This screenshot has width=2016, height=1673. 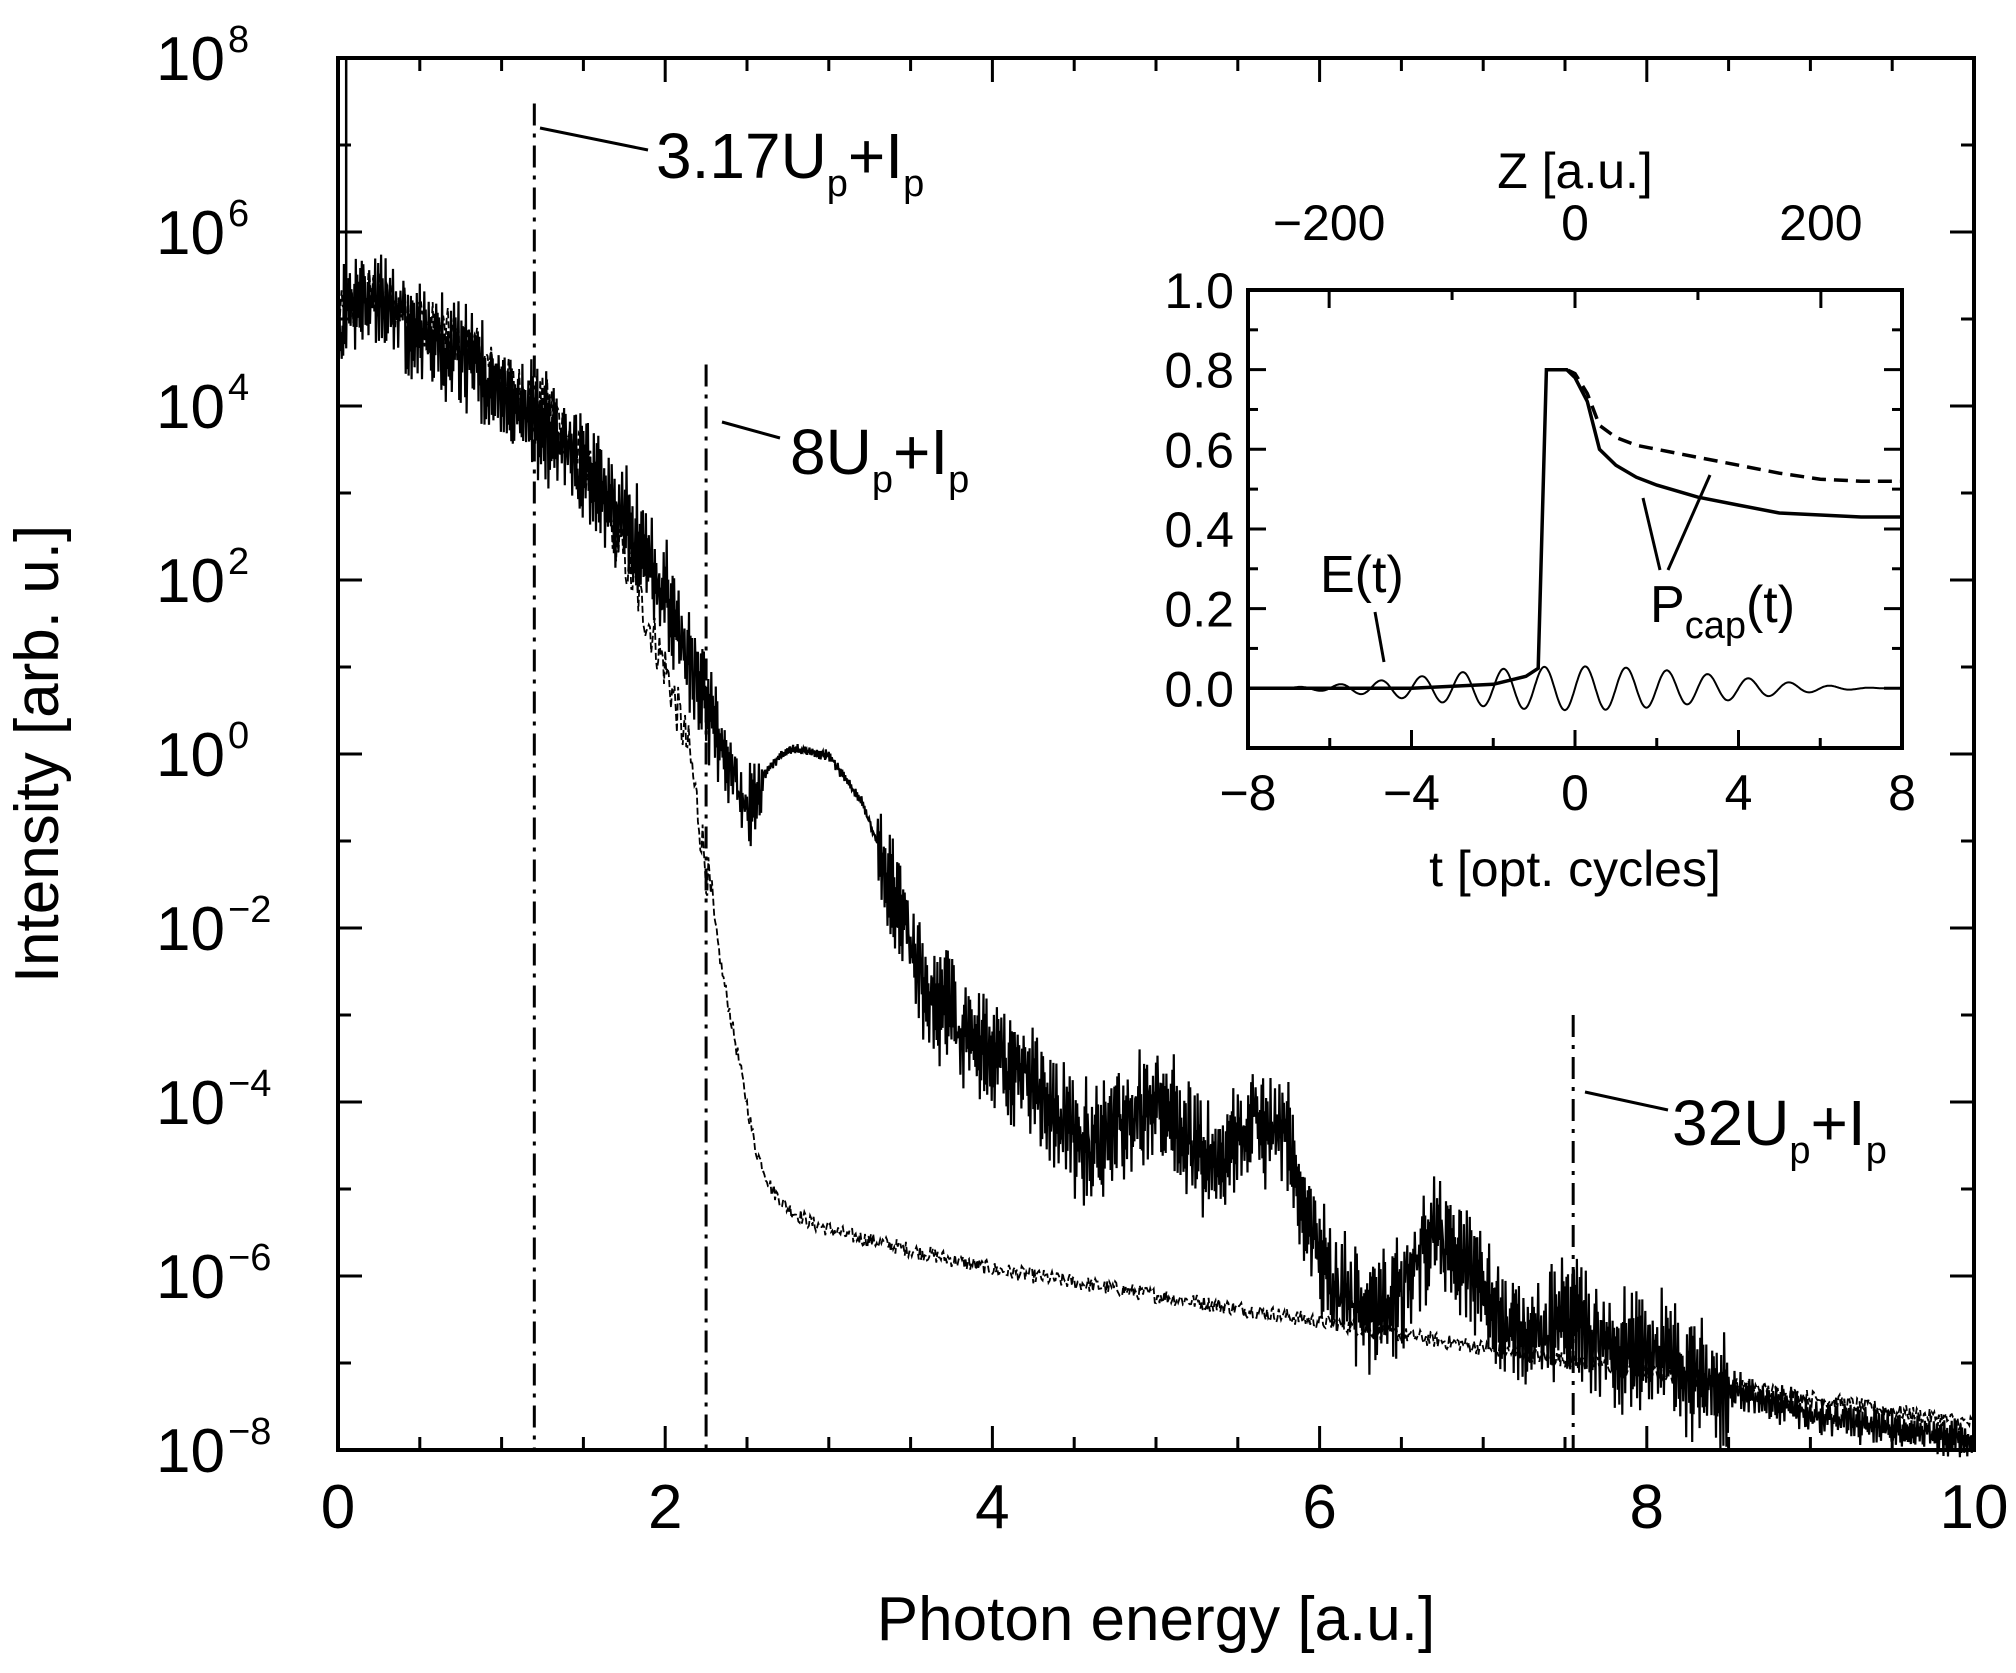 I want to click on inset-annotations: E(t) Pcap(t), so click(x=1557, y=568).